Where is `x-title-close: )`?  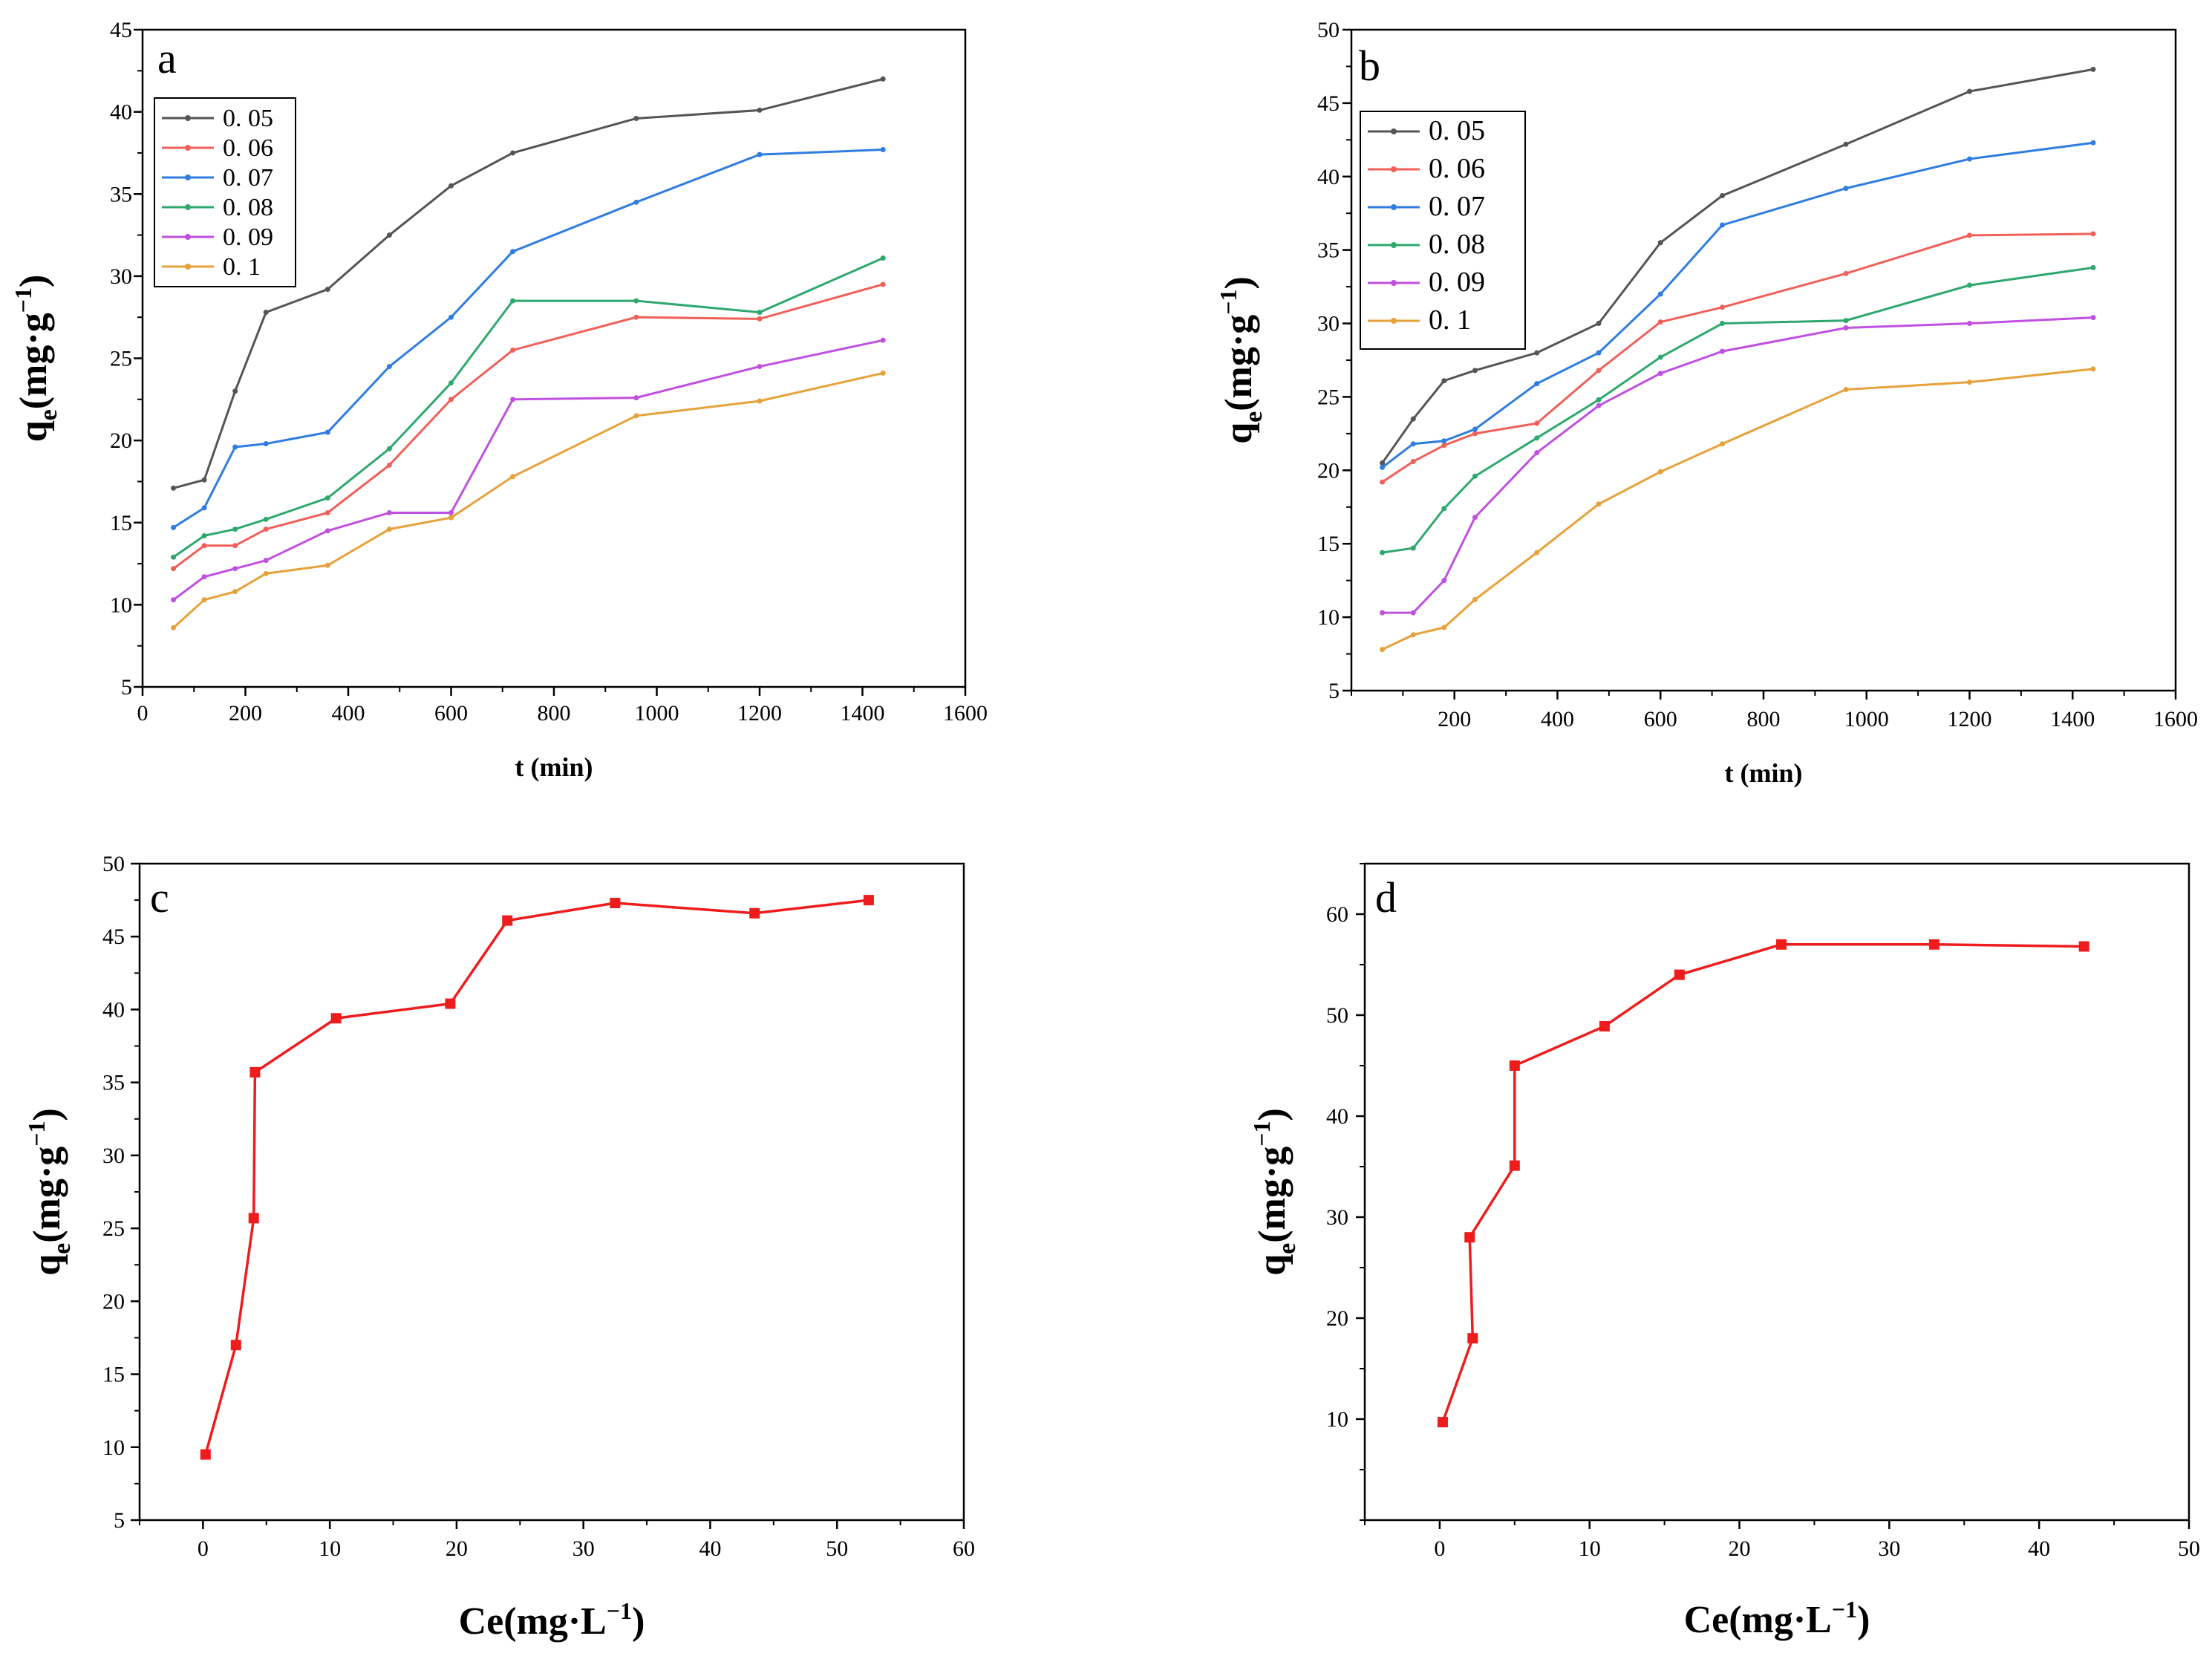
x-title-close: ) is located at coordinates (1864, 1620).